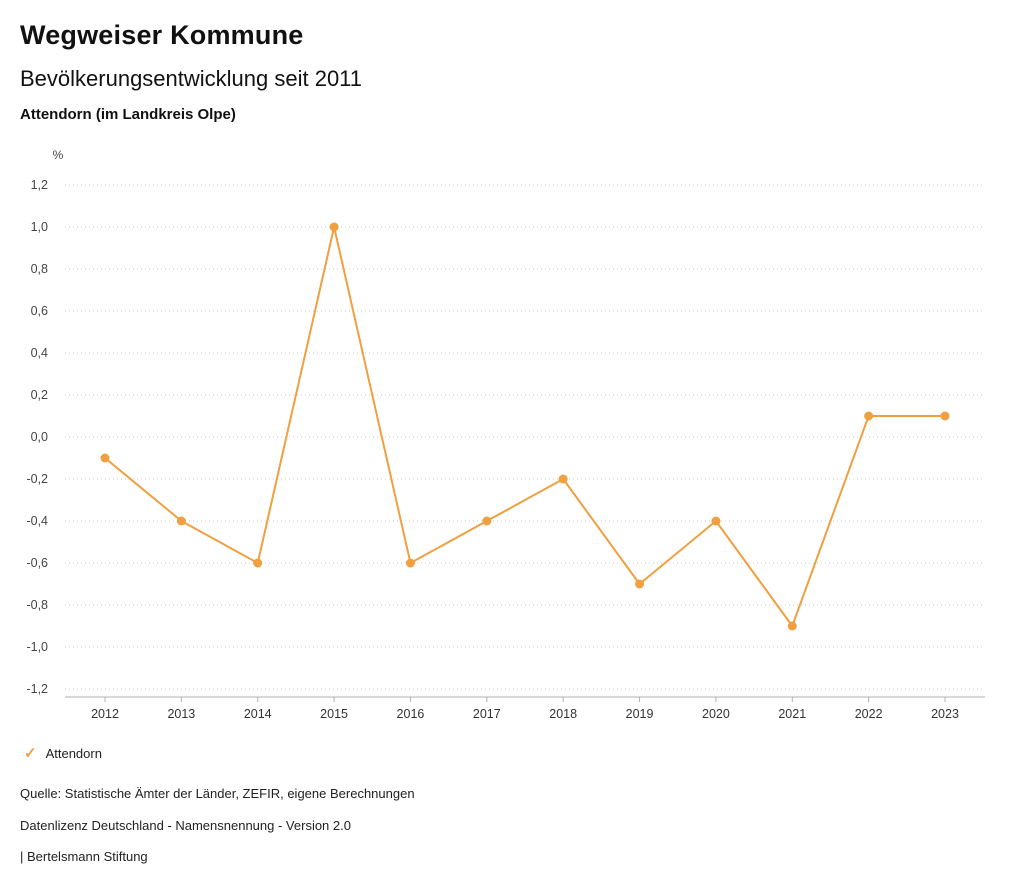 The height and width of the screenshot is (888, 1024). I want to click on y-tick-label: 1,2, so click(39, 185).